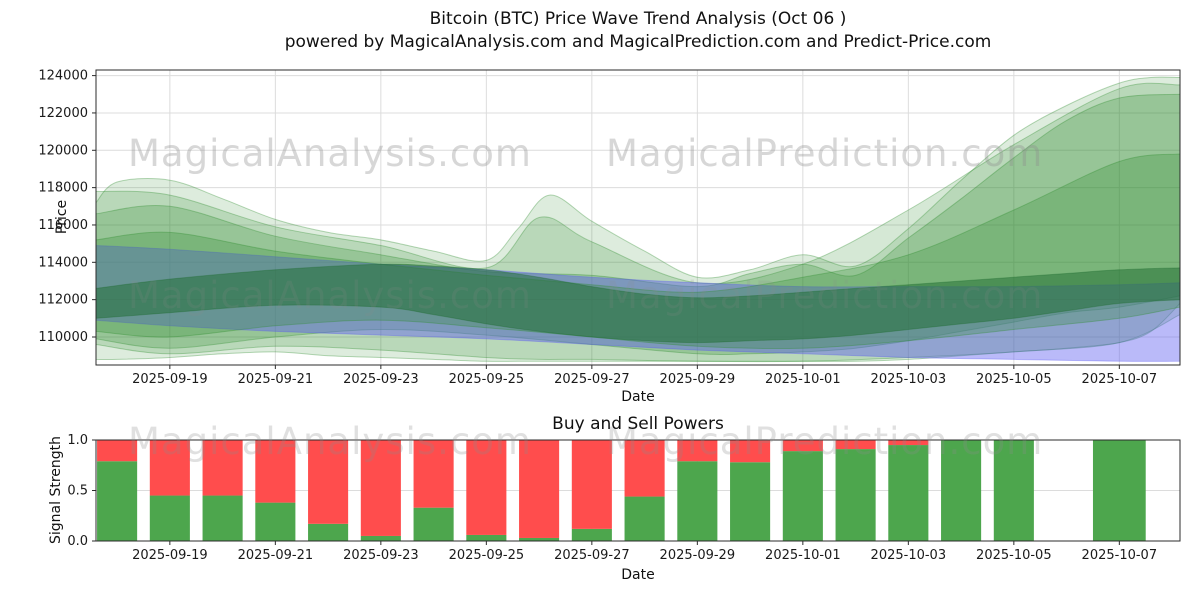 Image resolution: width=1200 pixels, height=600 pixels. Describe the element at coordinates (62, 217) in the screenshot. I see `price-axis-label: Price` at that location.